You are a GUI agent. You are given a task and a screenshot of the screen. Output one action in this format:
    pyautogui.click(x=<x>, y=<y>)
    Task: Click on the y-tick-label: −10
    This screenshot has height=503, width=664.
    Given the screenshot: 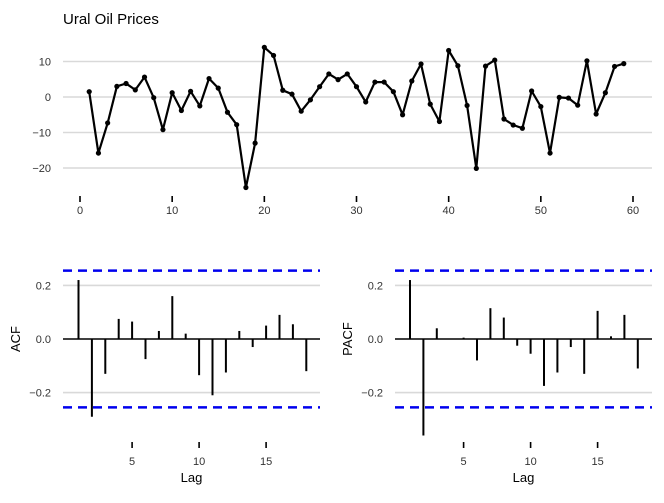 What is the action you would take?
    pyautogui.click(x=41, y=134)
    